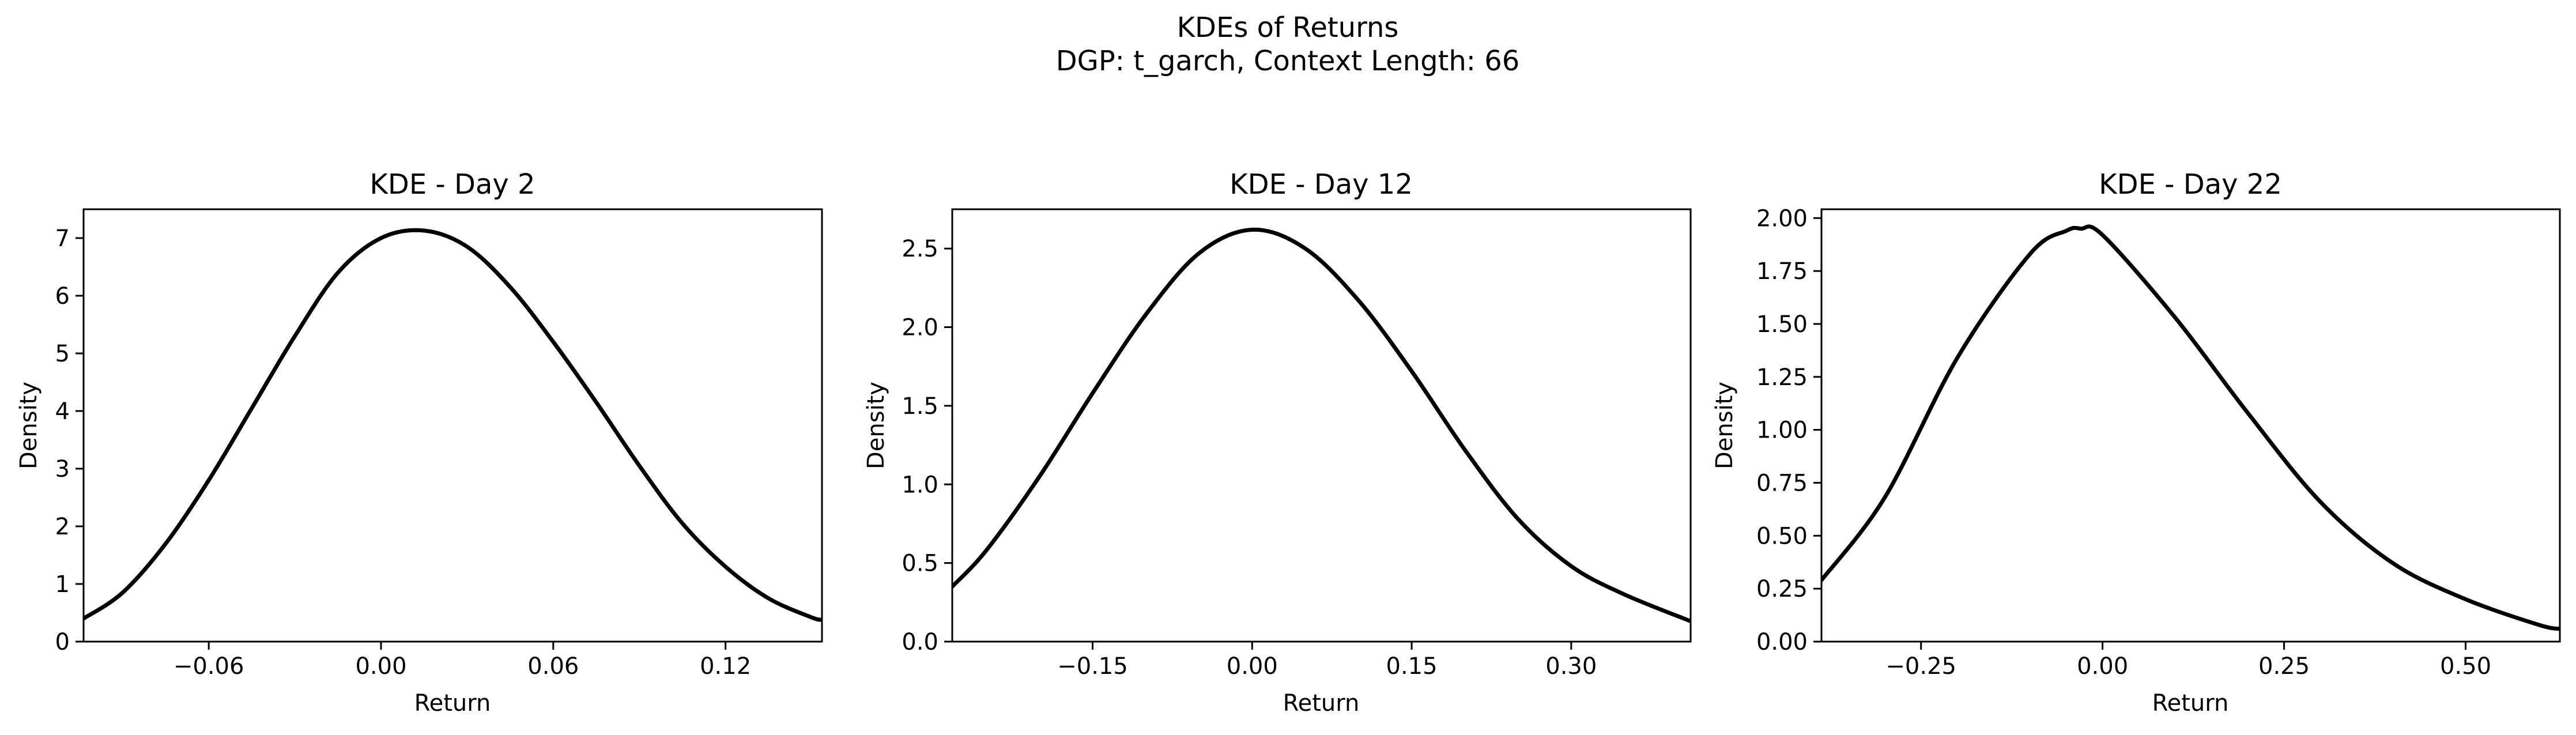 The width and height of the screenshot is (2576, 735). What do you see at coordinates (920, 249) in the screenshot?
I see `y-tick-label: 2.5` at bounding box center [920, 249].